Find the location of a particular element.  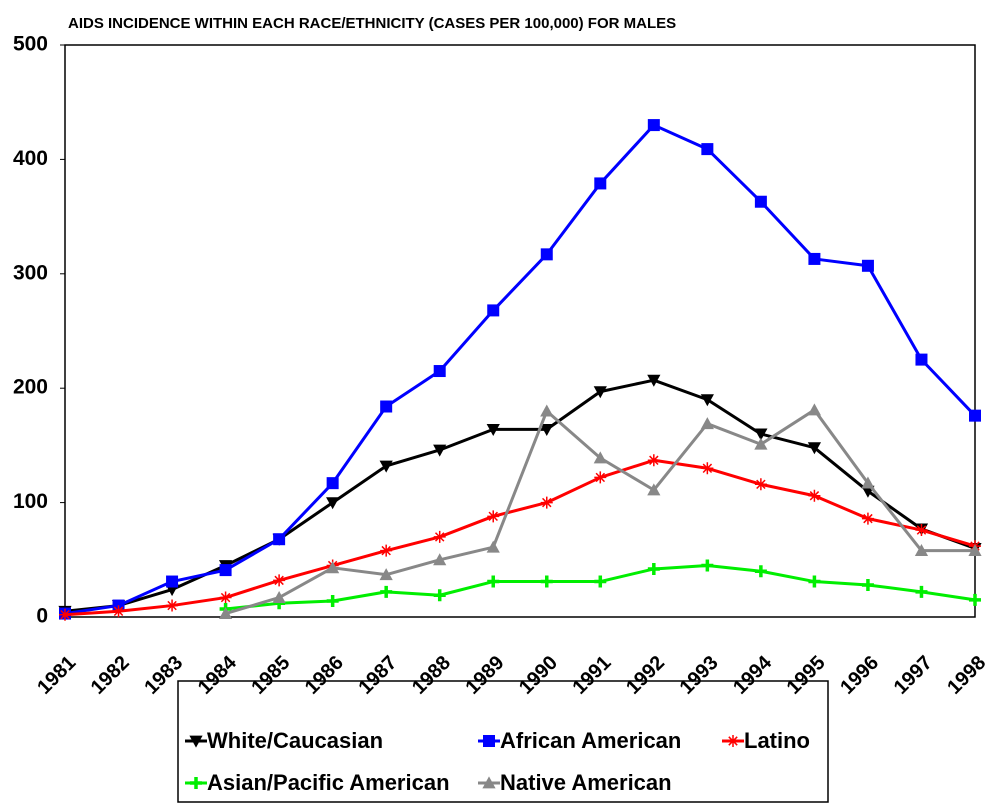

legend-label: Asian/Pacific American is located at coordinates (328, 782).